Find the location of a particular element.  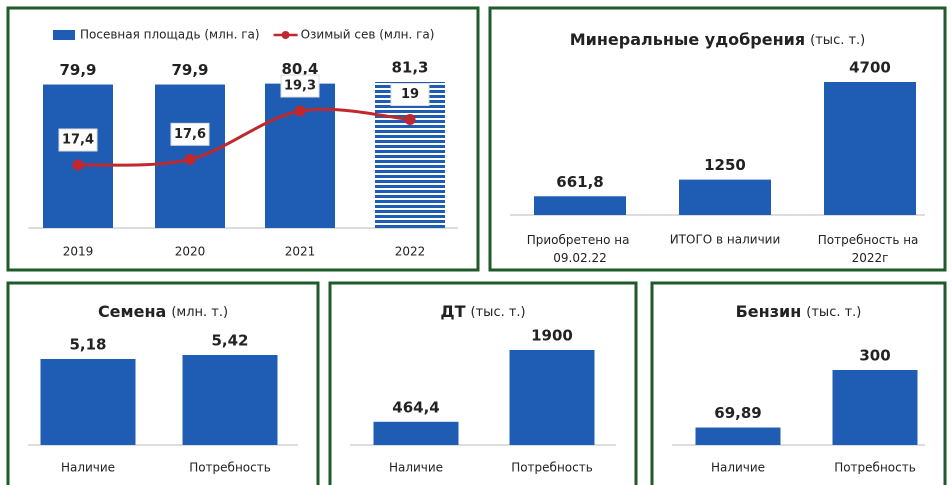

chart-title: Семена (млн. т.) is located at coordinates (163, 311).